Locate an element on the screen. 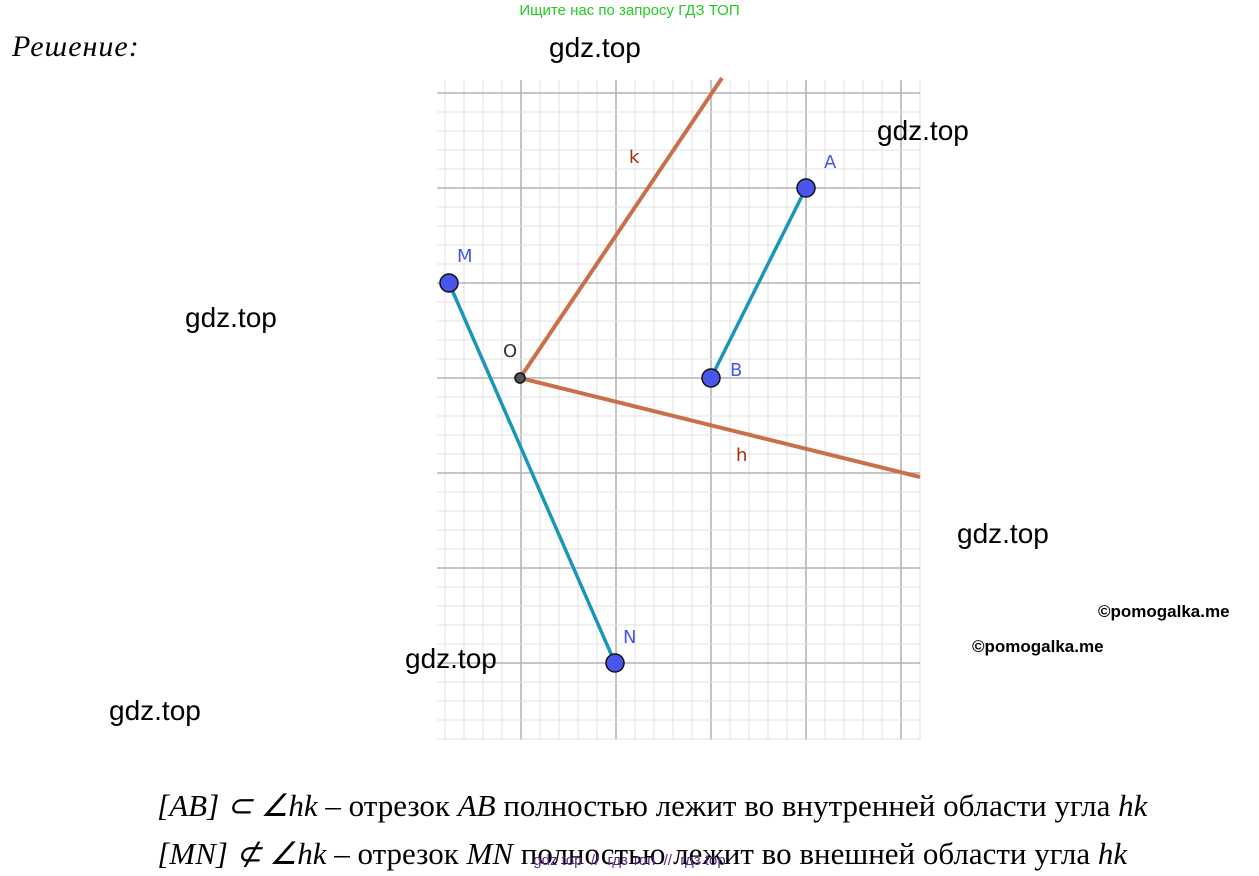 The height and width of the screenshot is (876, 1259). math: AB is located at coordinates (476, 805).